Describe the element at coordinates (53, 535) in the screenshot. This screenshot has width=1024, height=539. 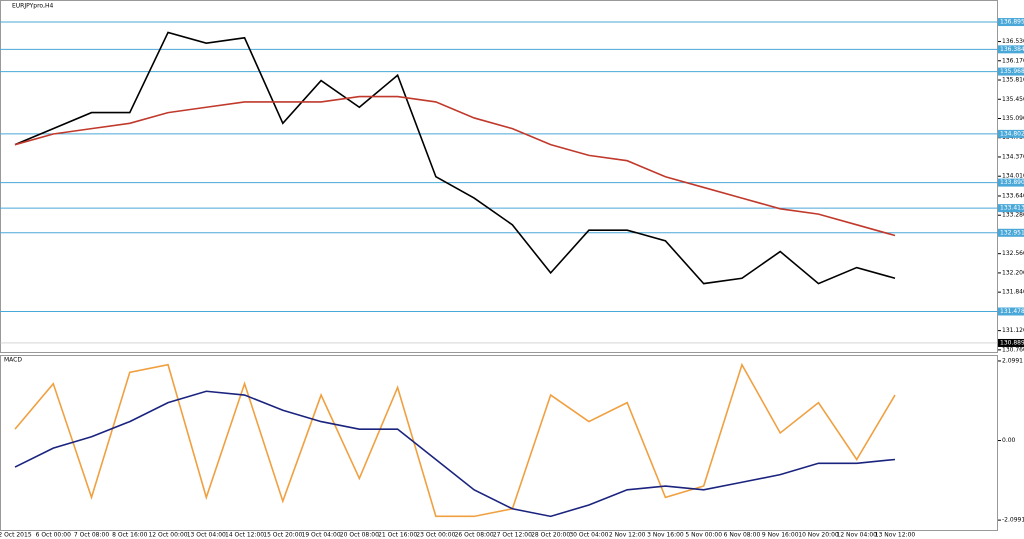
I see `x-tick-label: 6 Oct 00:00` at that location.